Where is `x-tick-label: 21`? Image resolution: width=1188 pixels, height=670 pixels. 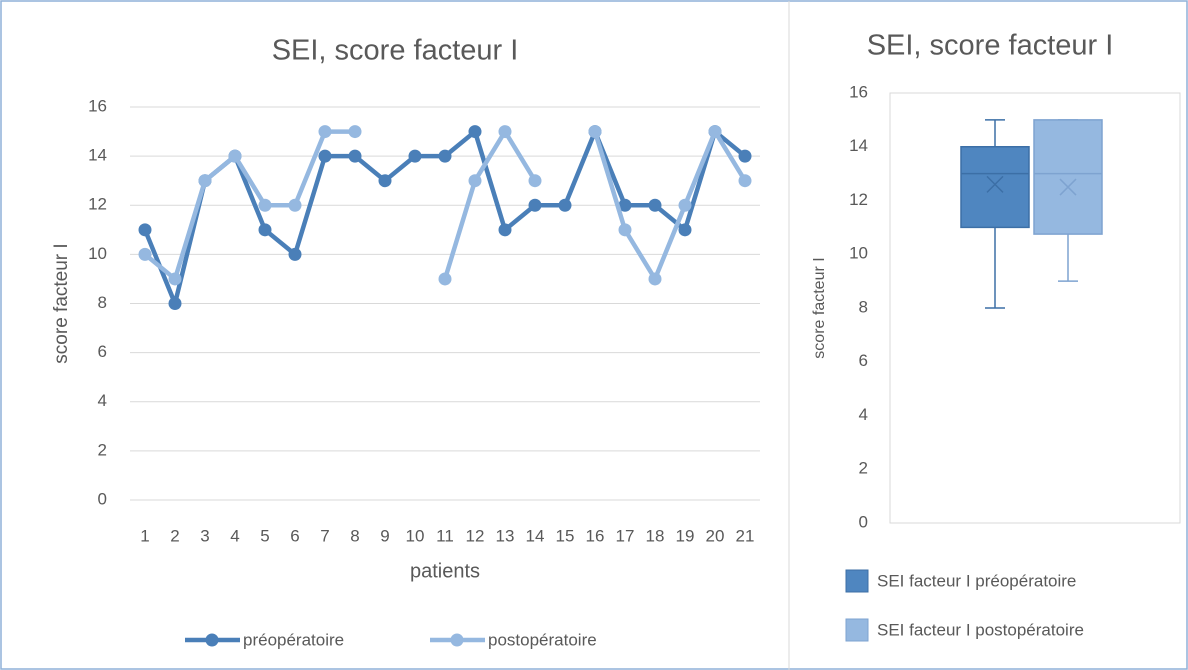 x-tick-label: 21 is located at coordinates (745, 535).